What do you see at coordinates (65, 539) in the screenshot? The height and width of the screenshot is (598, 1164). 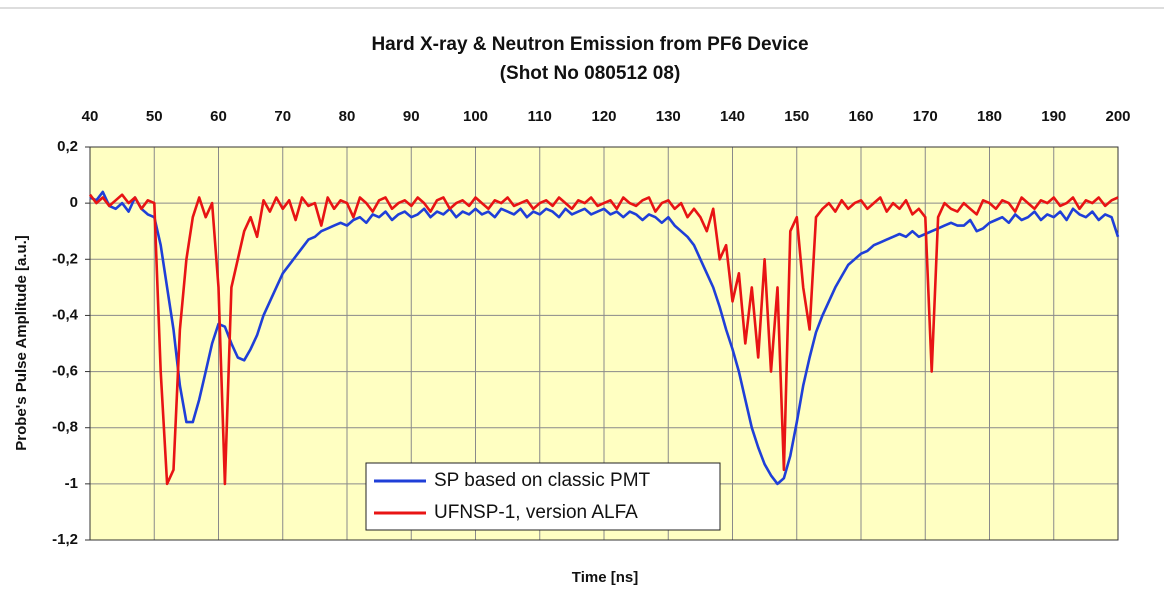 I see `y-tick-label: -1,2` at bounding box center [65, 539].